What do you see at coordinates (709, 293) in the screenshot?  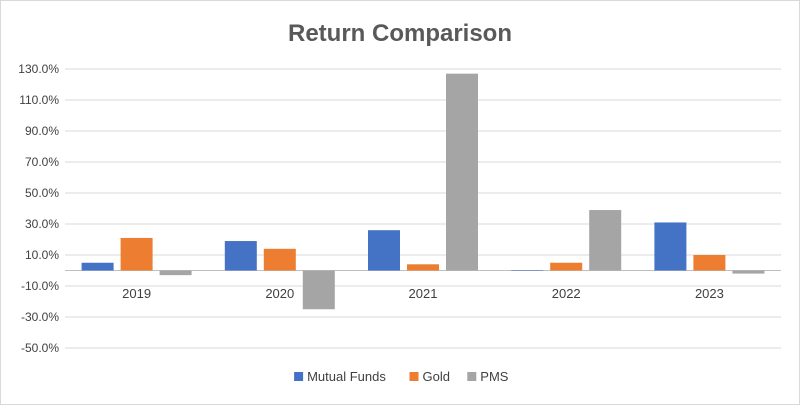 I see `x-tick-label: 2023` at bounding box center [709, 293].